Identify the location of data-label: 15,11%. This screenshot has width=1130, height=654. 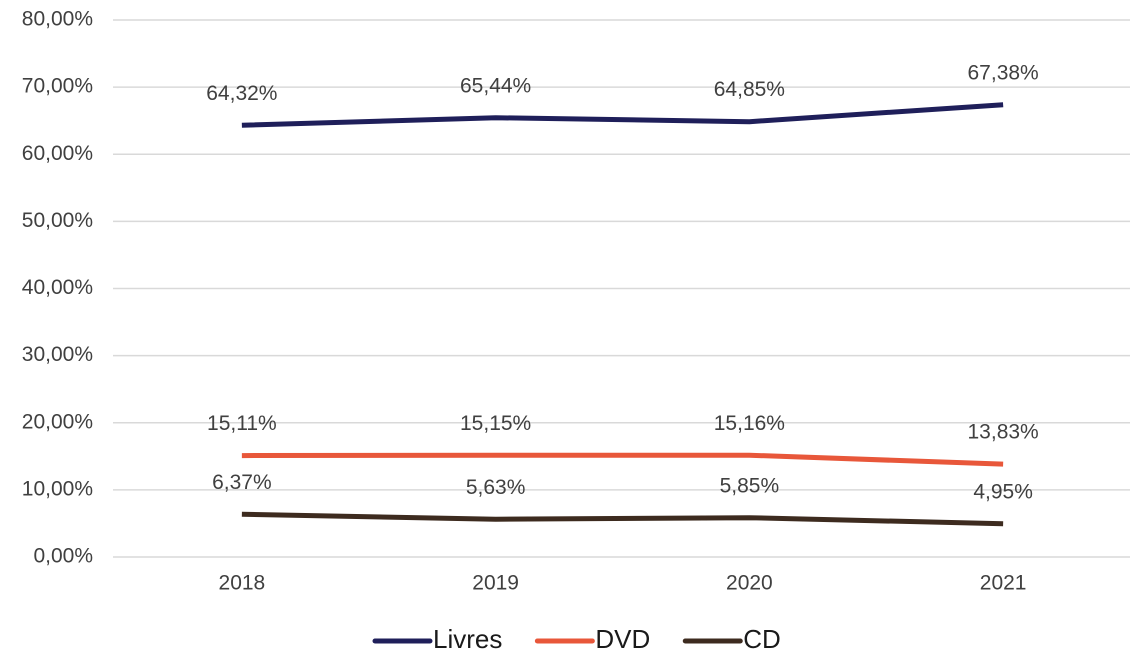
(242, 423).